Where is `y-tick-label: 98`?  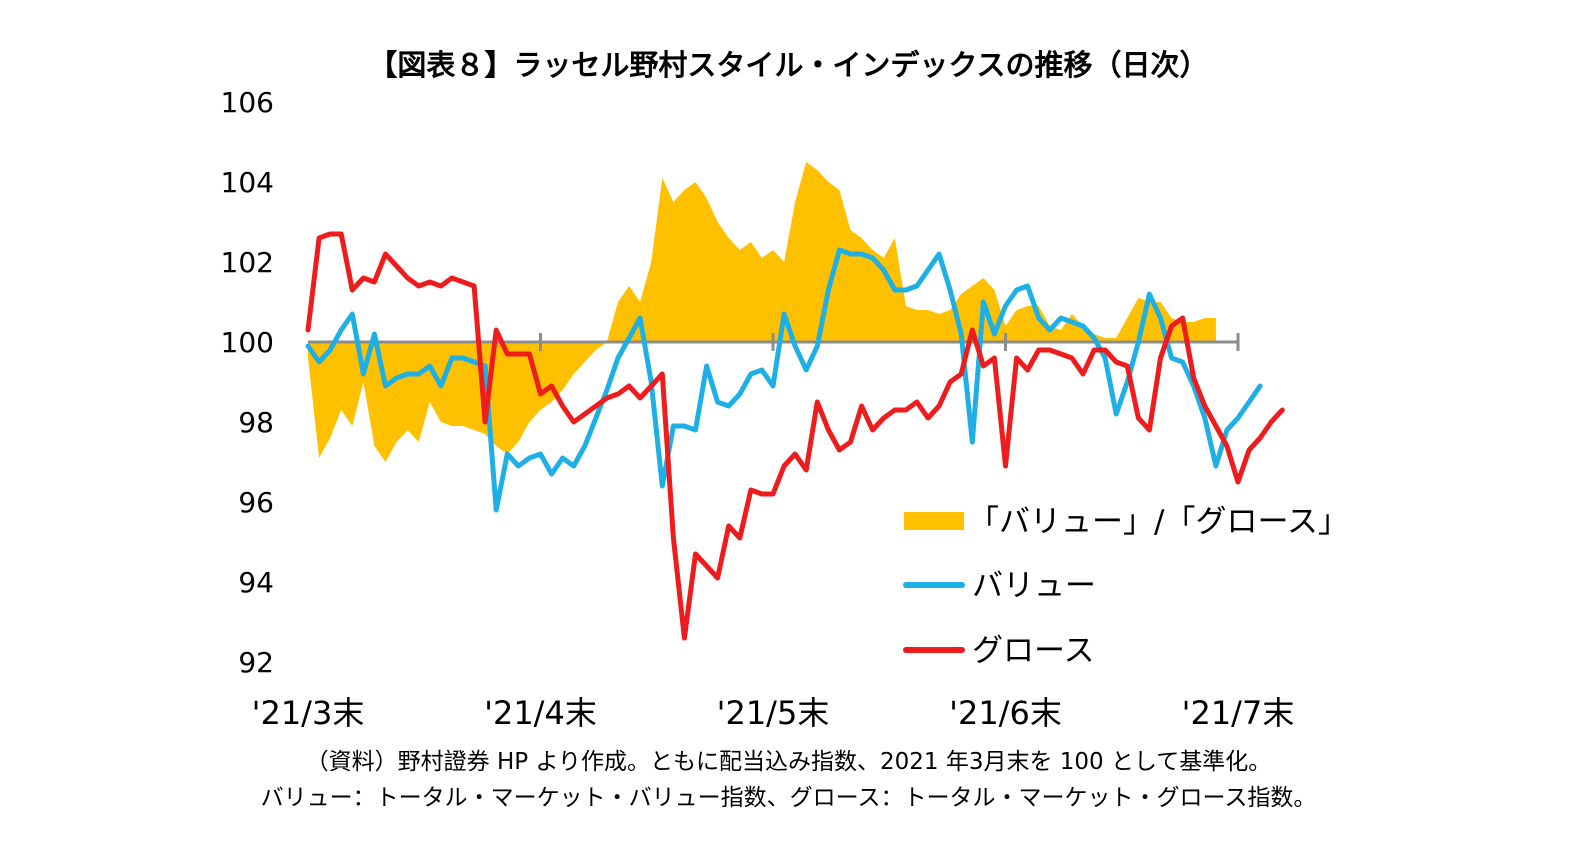
y-tick-label: 98 is located at coordinates (256, 422).